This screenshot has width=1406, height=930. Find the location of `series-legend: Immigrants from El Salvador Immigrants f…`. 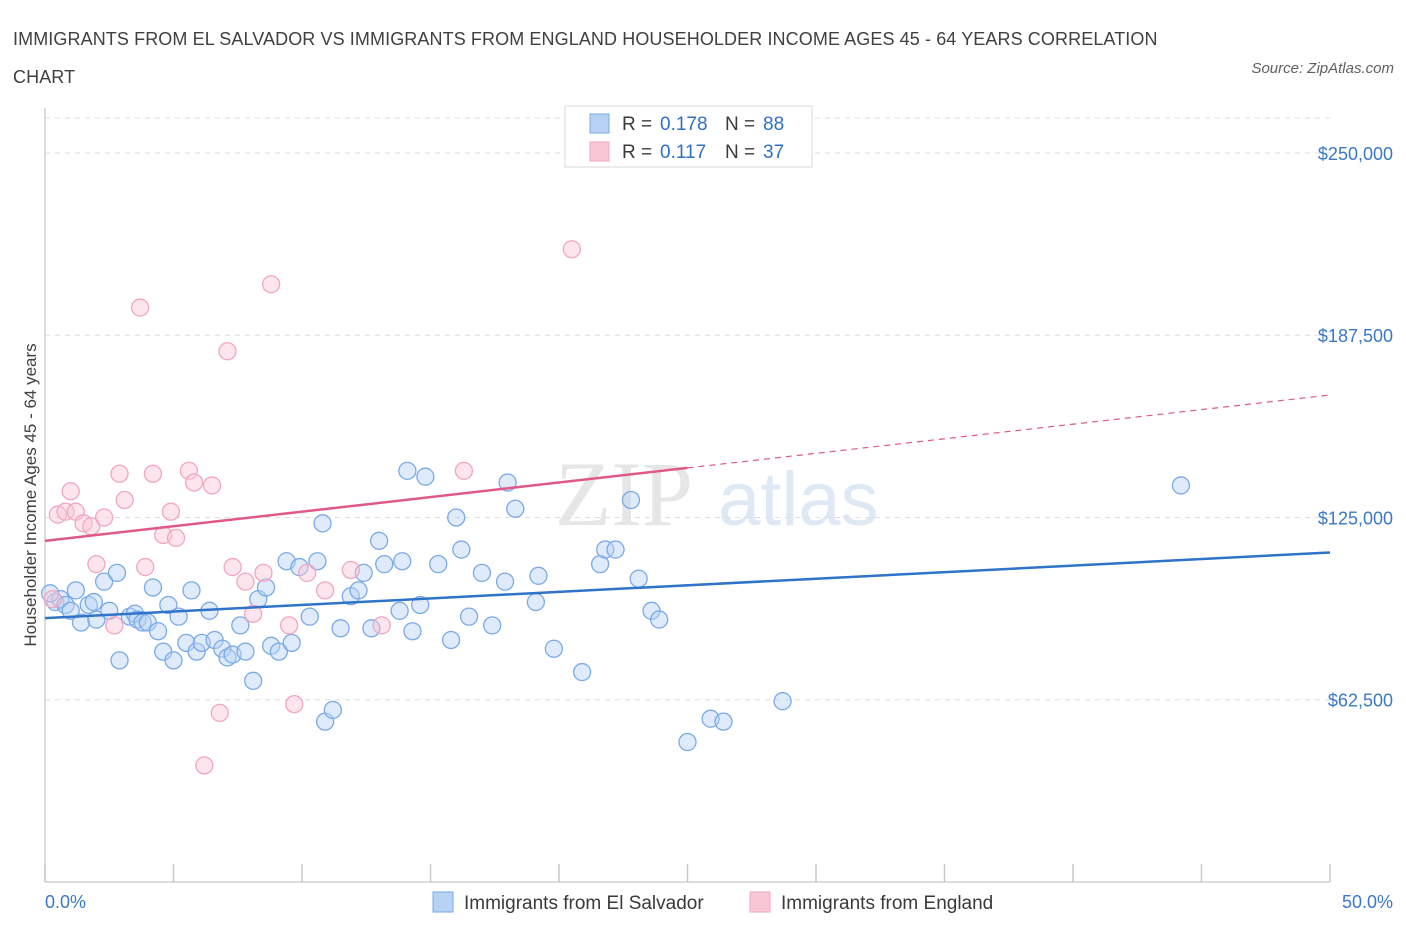

series-legend: Immigrants from El Salvador Immigrants f… is located at coordinates (712, 902).